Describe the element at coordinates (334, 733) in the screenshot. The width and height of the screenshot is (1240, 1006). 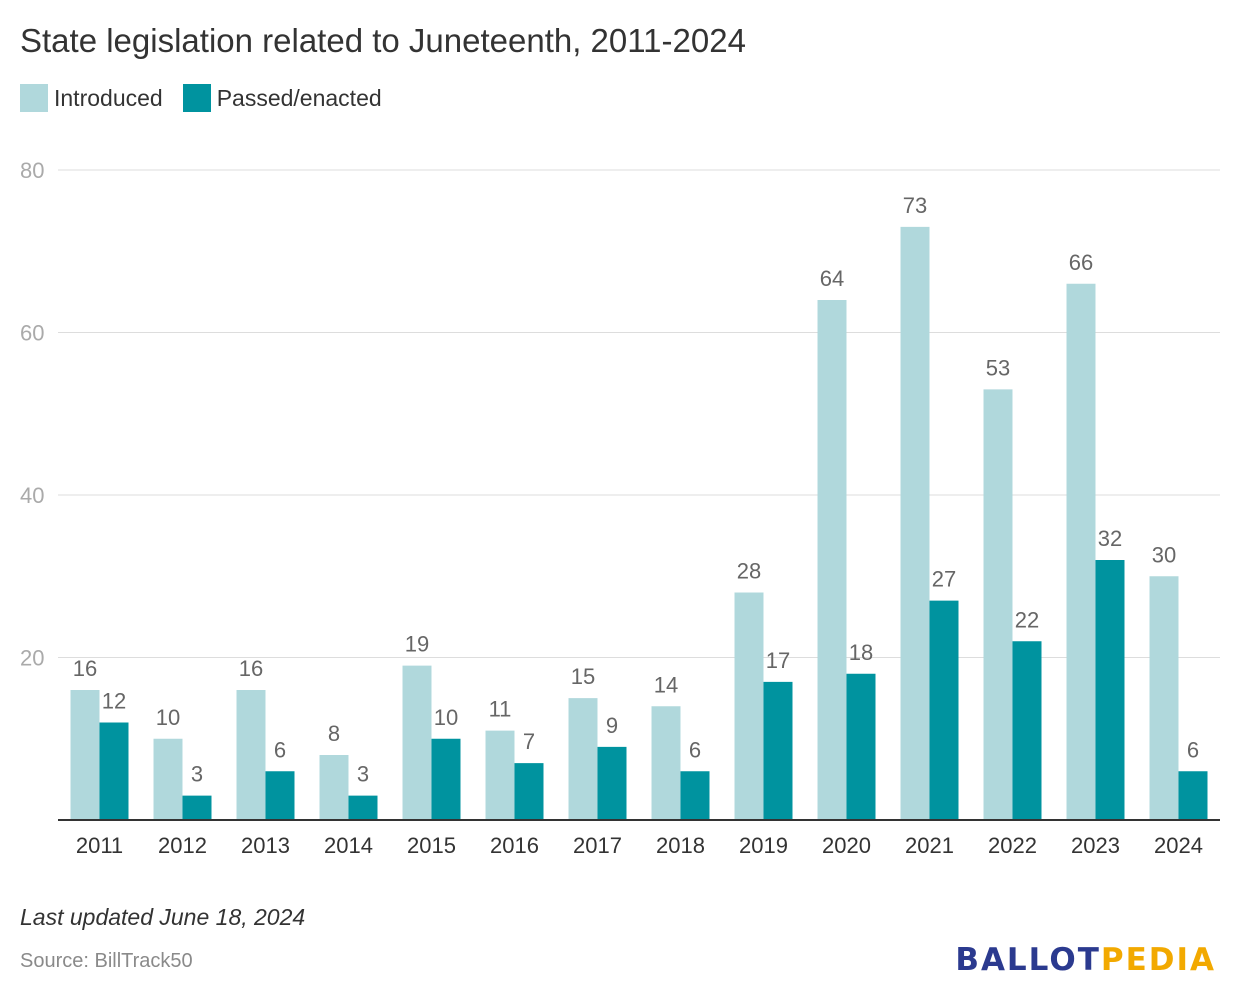
I see `data-label-introduced: 8` at that location.